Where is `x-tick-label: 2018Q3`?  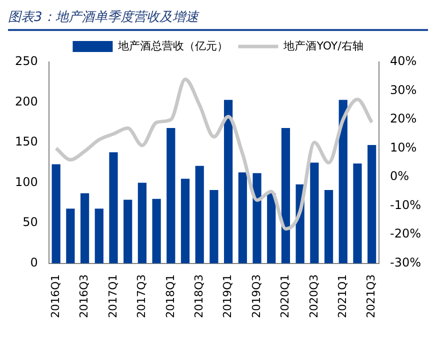 x-tick-label: 2018Q3 is located at coordinates (199, 296).